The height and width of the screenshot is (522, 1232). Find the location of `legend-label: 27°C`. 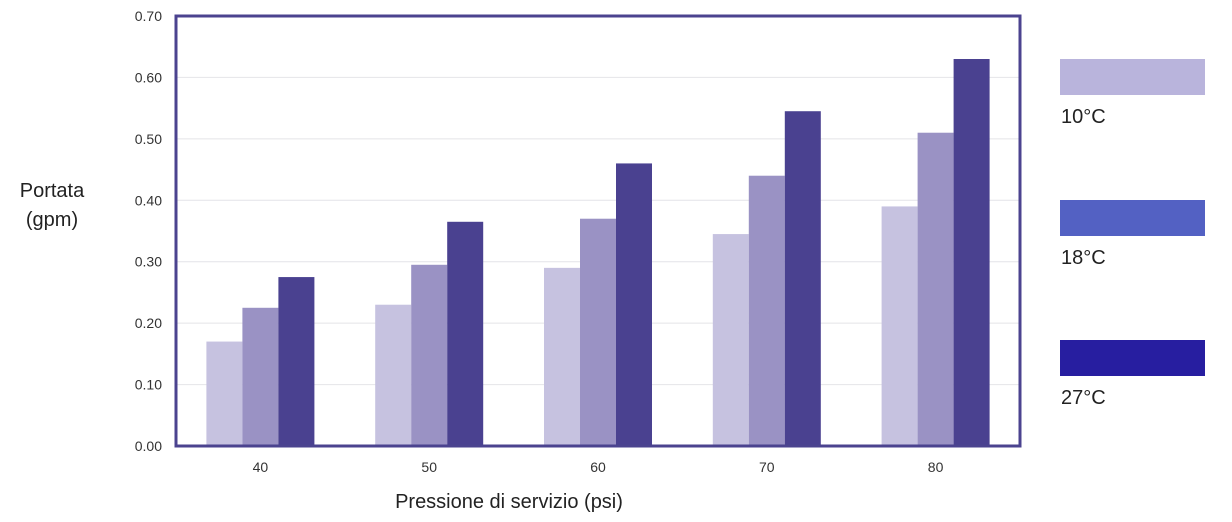

legend-label: 27°C is located at coordinates (1083, 398).